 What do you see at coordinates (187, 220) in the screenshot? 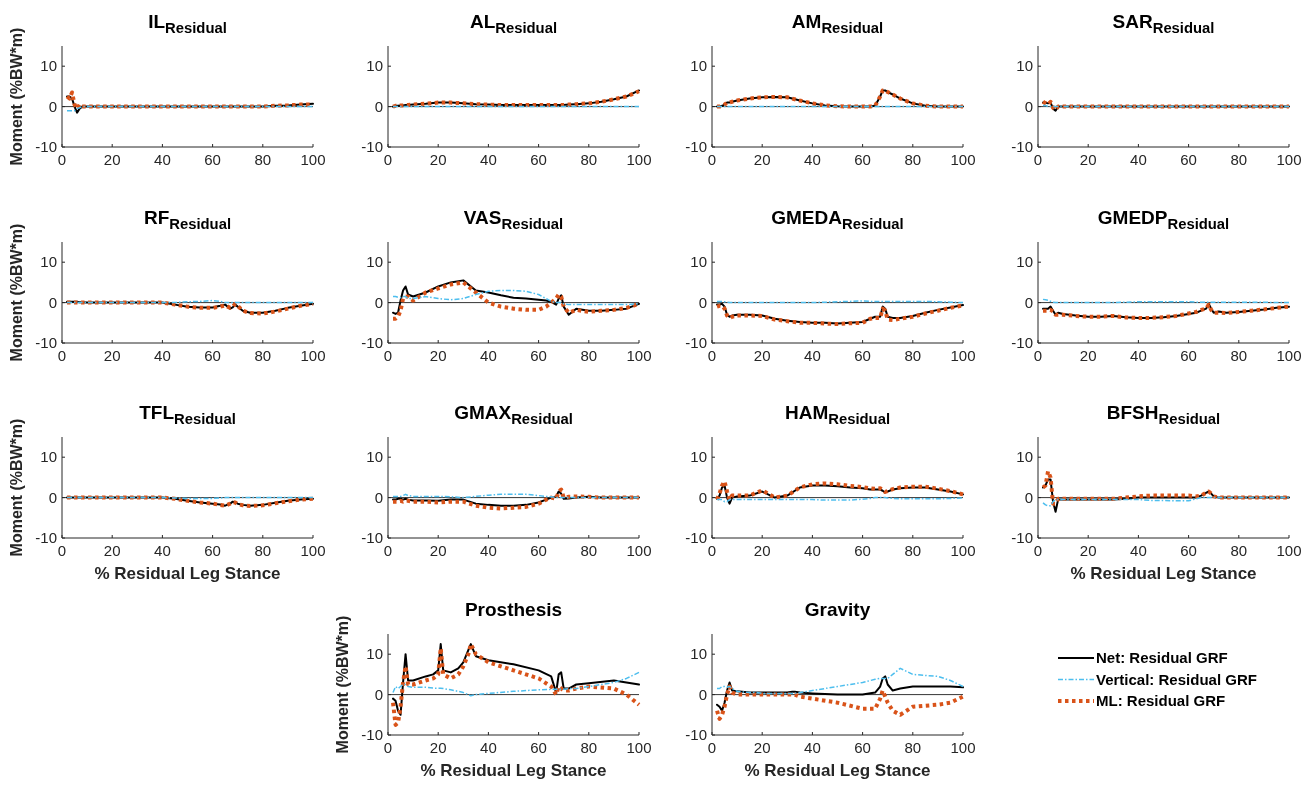
I see `chart-title: RF$_{Residual}$` at bounding box center [187, 220].